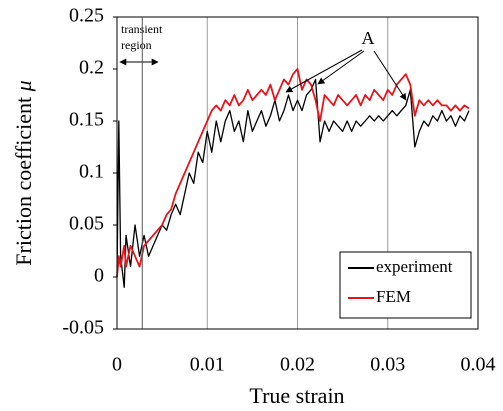  Describe the element at coordinates (296, 395) in the screenshot. I see `x-axis-label: True strain` at that location.